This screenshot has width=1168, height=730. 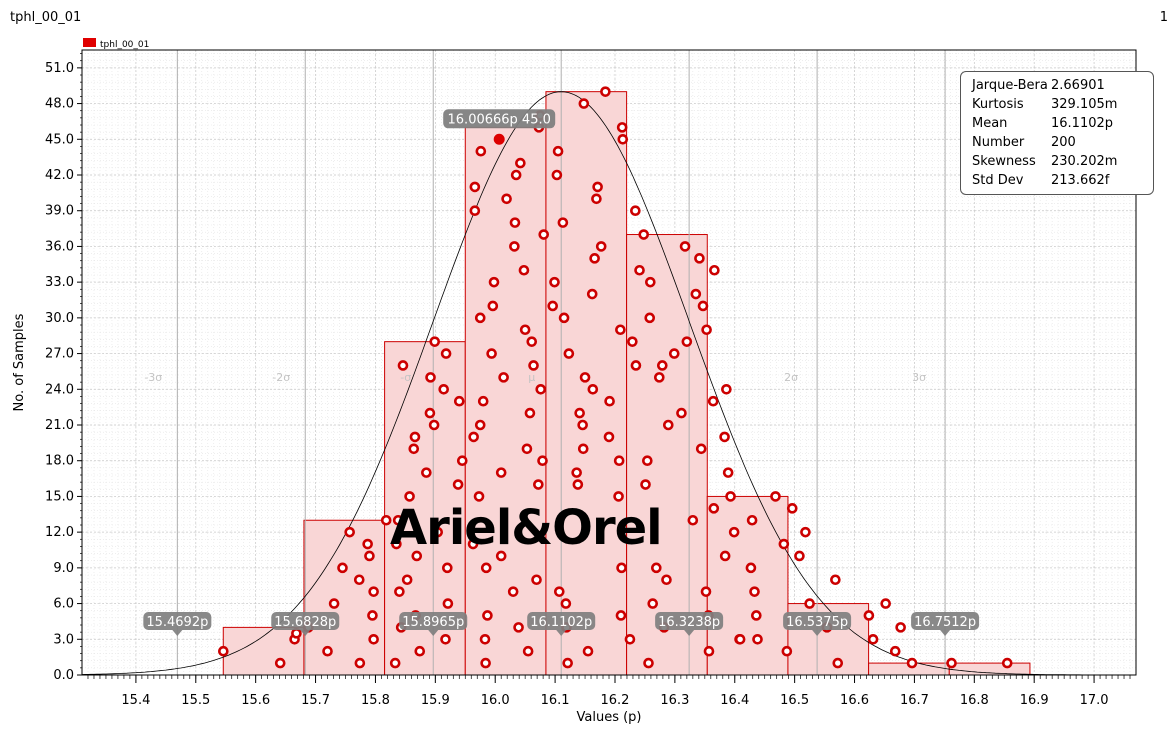 I want to click on y-tick-label: 12.0, so click(x=59, y=532).